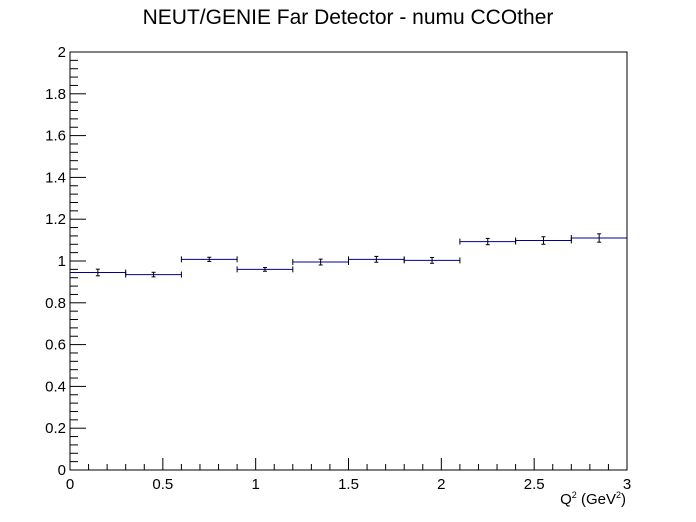  Describe the element at coordinates (162, 484) in the screenshot. I see `x-tick-label: 0.5` at that location.